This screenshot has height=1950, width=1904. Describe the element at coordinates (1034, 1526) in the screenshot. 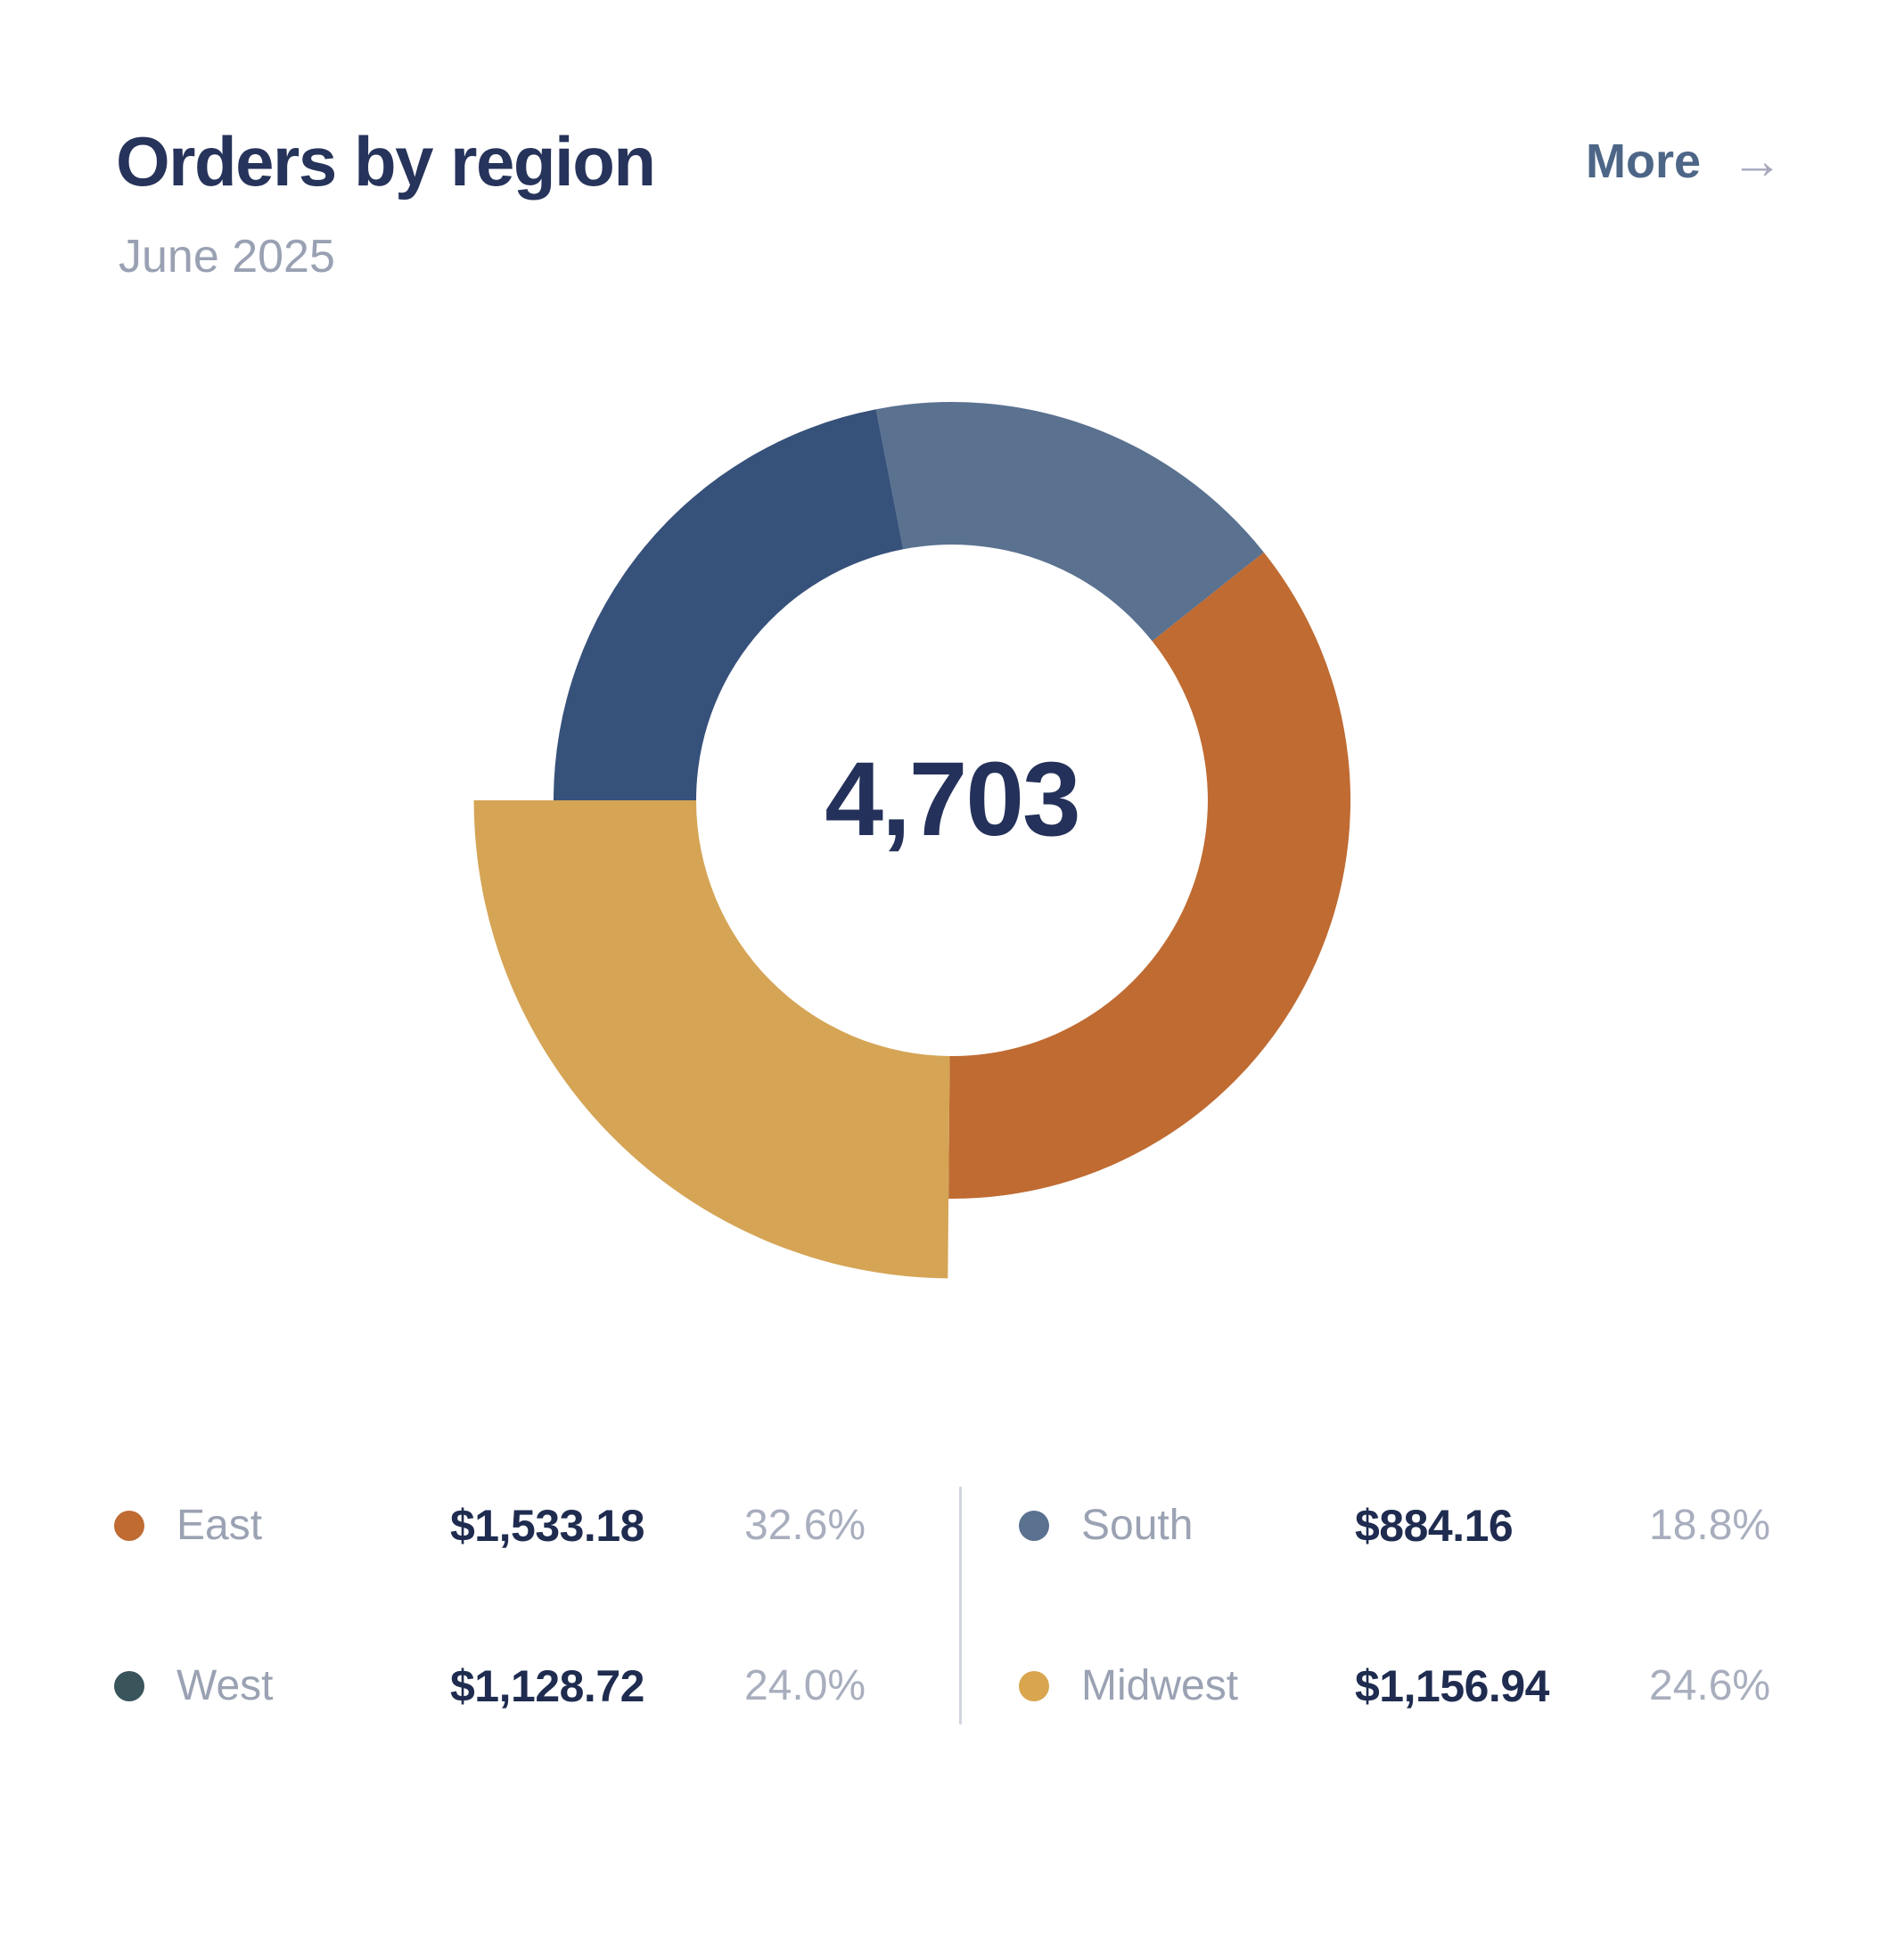

I see `legend-dot-south` at that location.